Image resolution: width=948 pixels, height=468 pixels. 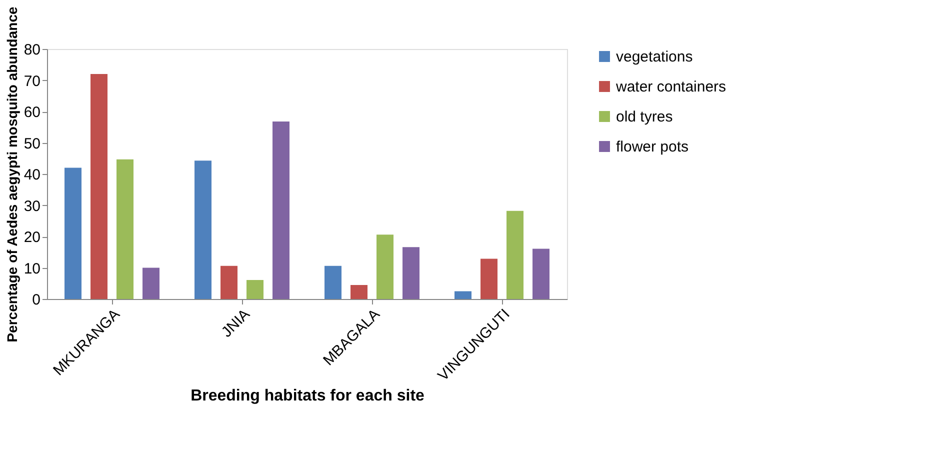 What do you see at coordinates (644, 117) in the screenshot?
I see `legend-label: old tyres` at bounding box center [644, 117].